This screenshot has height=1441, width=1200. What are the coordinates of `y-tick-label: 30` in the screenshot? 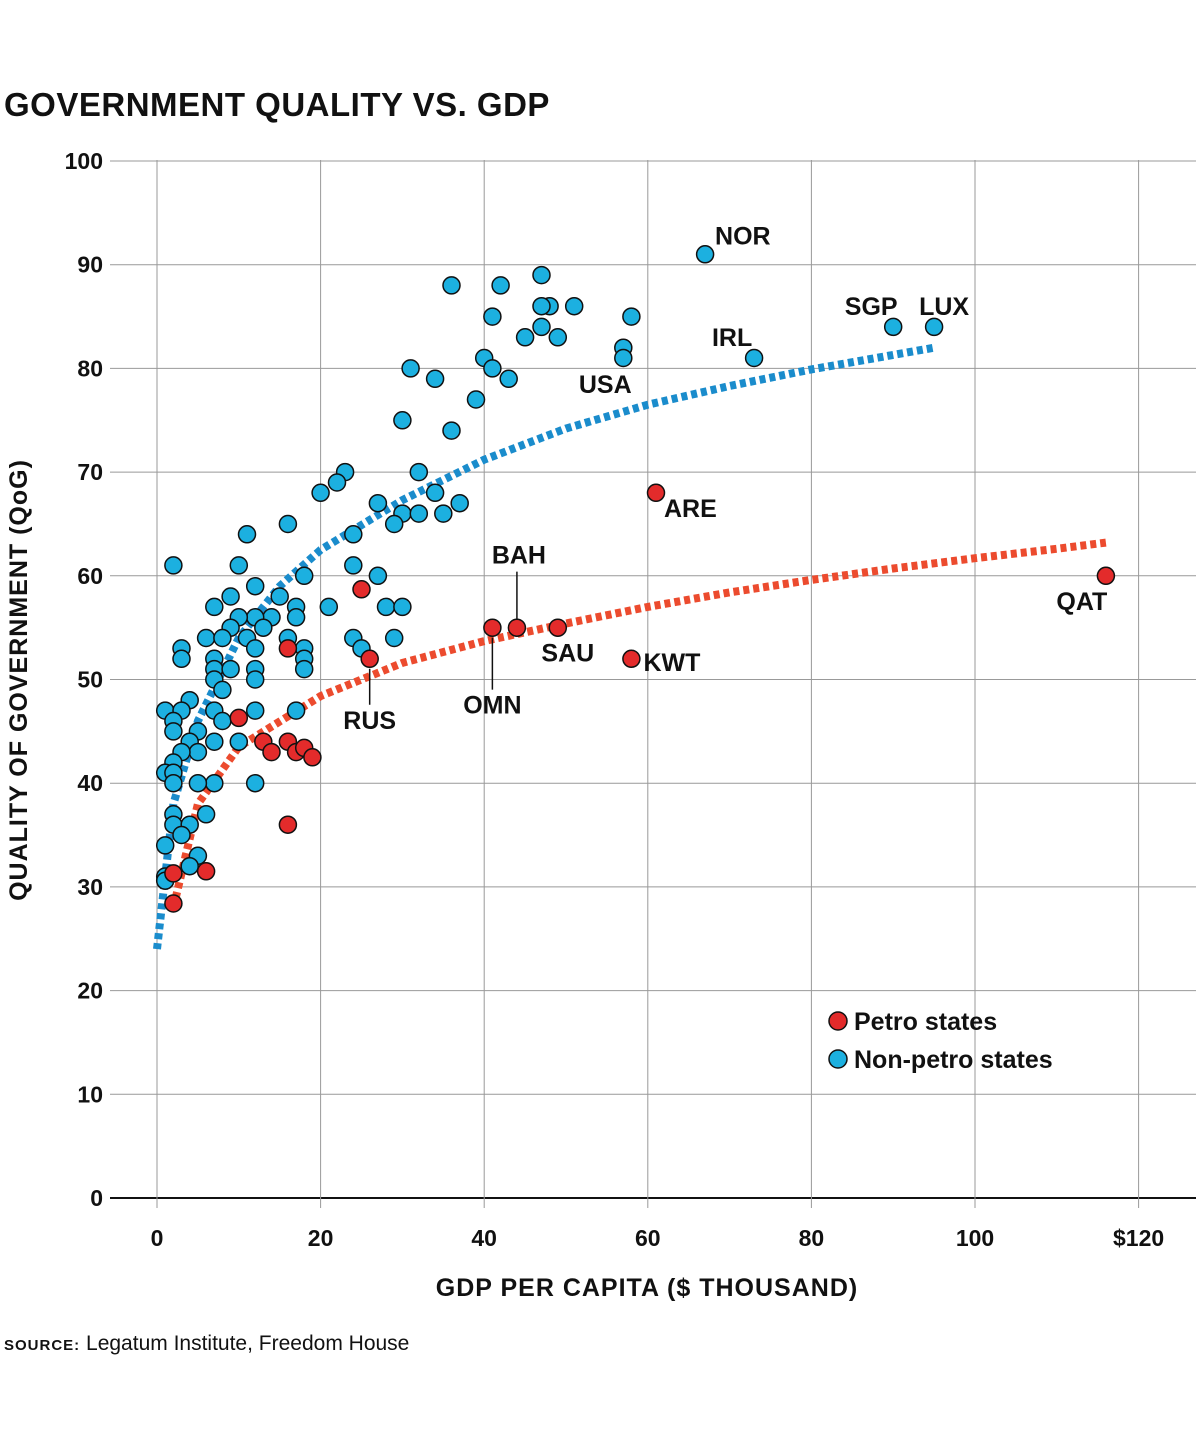 It's located at (90, 887).